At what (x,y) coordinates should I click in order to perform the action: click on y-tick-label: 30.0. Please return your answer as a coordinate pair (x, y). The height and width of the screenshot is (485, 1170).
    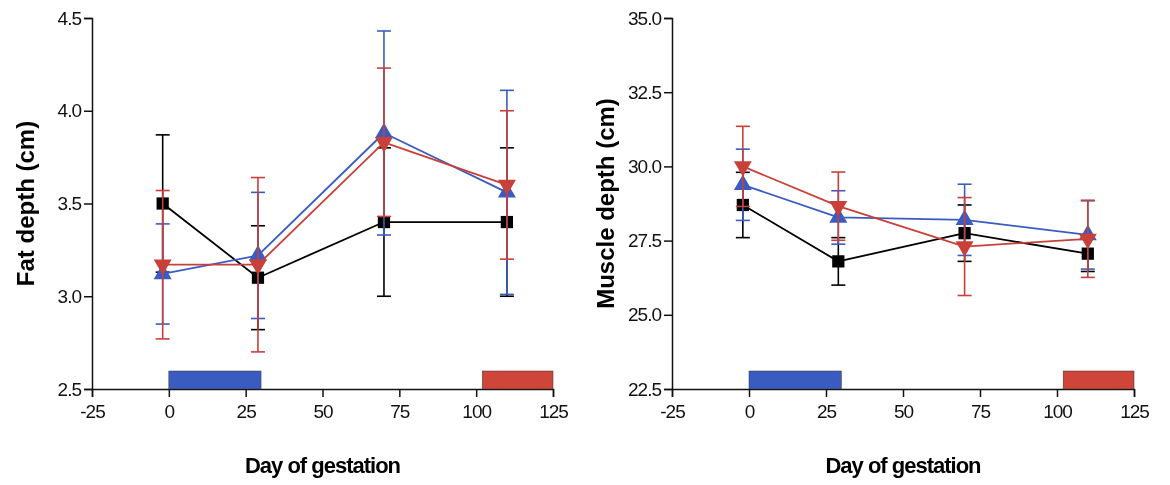
    Looking at the image, I should click on (645, 166).